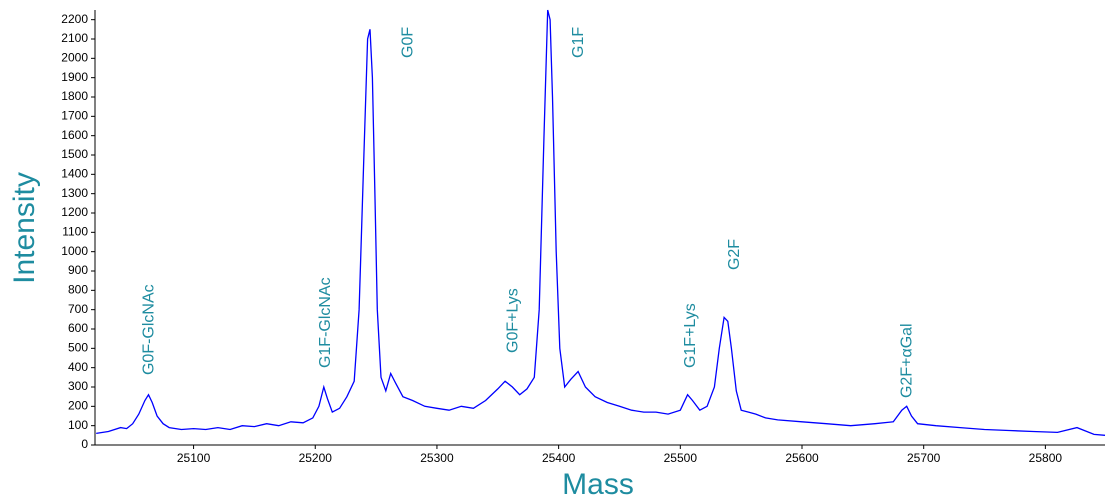  What do you see at coordinates (78, 425) in the screenshot?
I see `y-tick-label: 100` at bounding box center [78, 425].